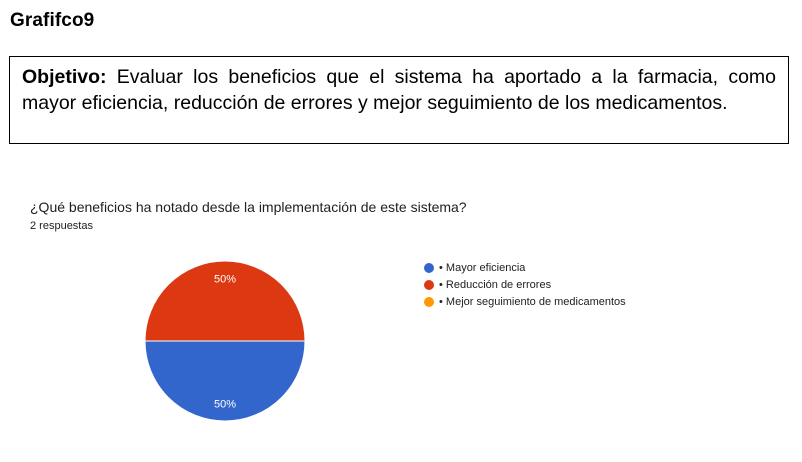 The height and width of the screenshot is (462, 802). What do you see at coordinates (52, 20) in the screenshot?
I see `page-heading: Grafifco9` at bounding box center [52, 20].